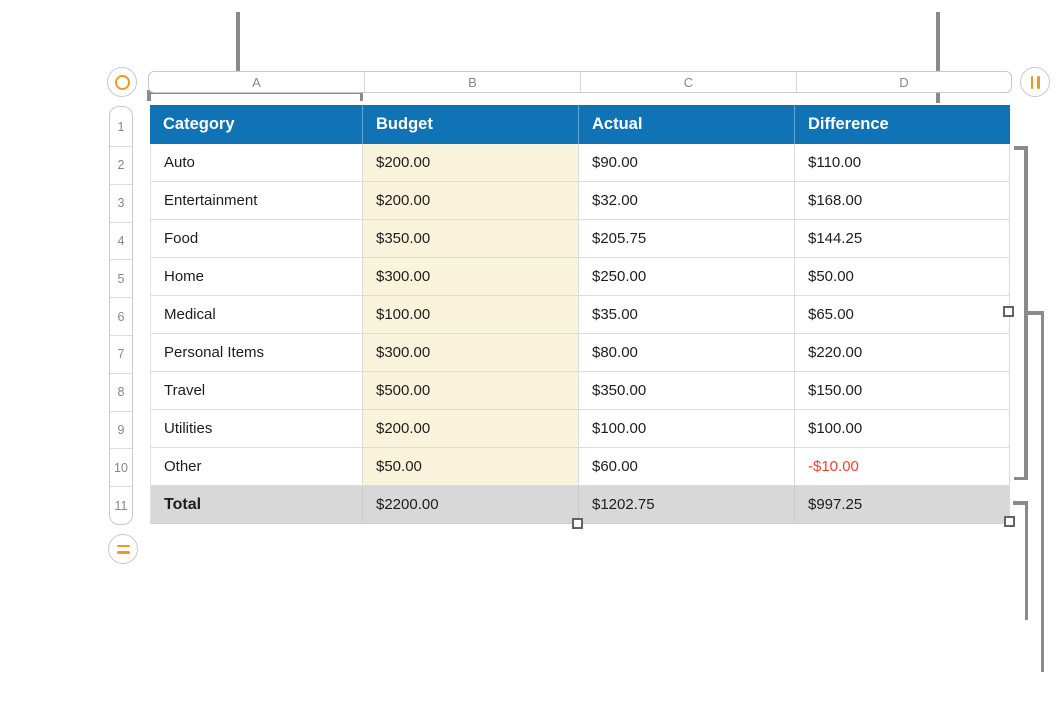 Image resolution: width=1064 pixels, height=705 pixels. I want to click on callout-pointer-total-vertical, so click(1026, 560).